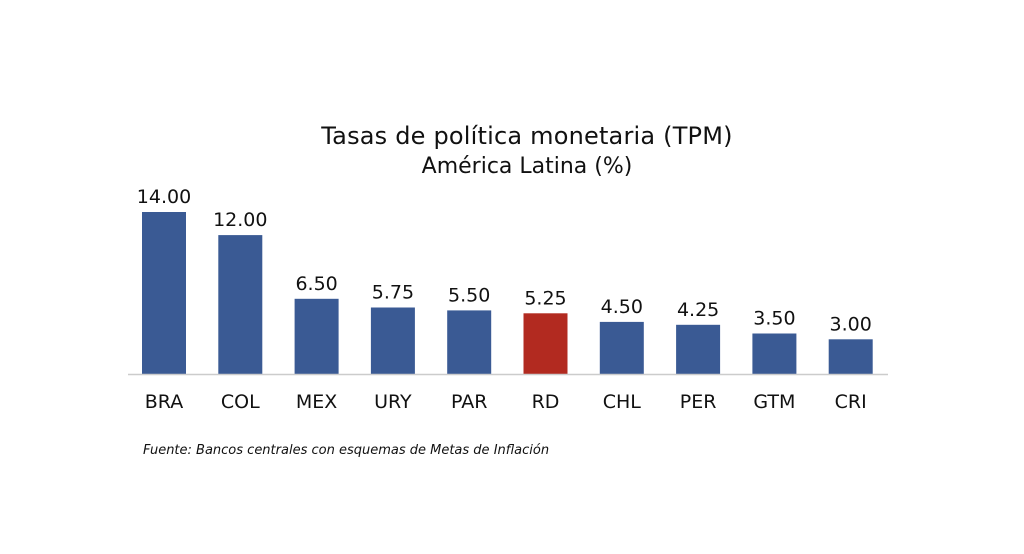 The image size is (1024, 554). Describe the element at coordinates (621, 347) in the screenshot. I see `bar-chl` at that location.